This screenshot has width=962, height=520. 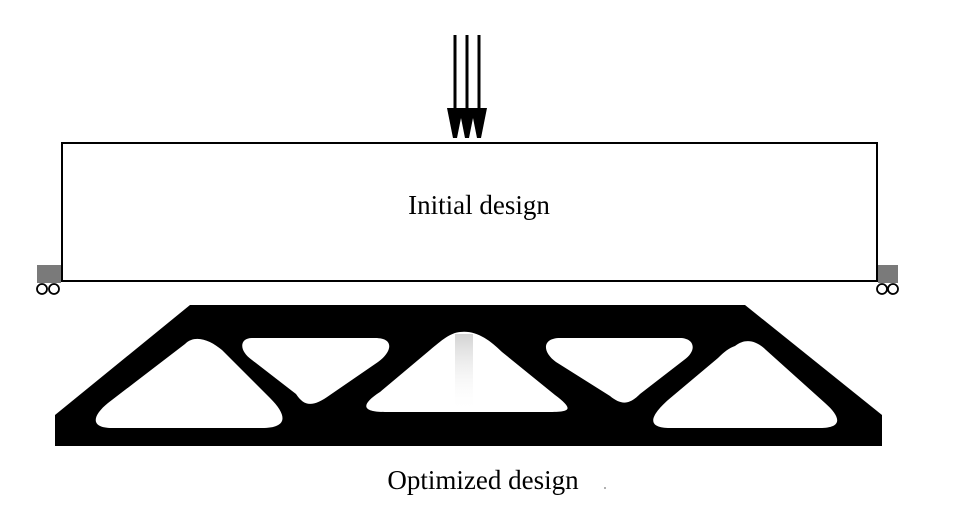 I want to click on hole-left-outer, so click(x=189, y=383).